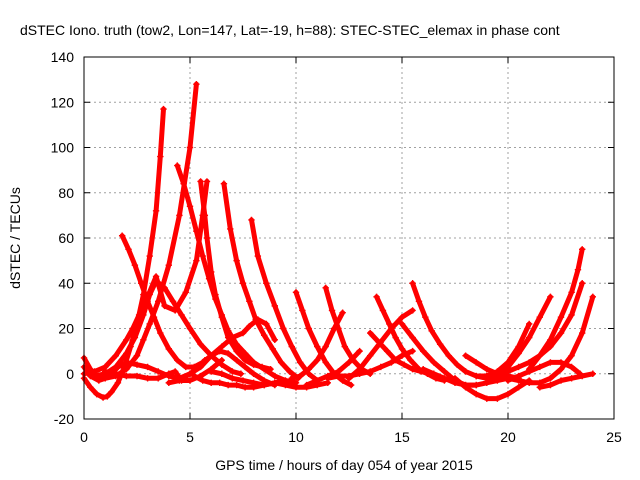  What do you see at coordinates (63, 102) in the screenshot?
I see `y-tick-label: 120` at bounding box center [63, 102].